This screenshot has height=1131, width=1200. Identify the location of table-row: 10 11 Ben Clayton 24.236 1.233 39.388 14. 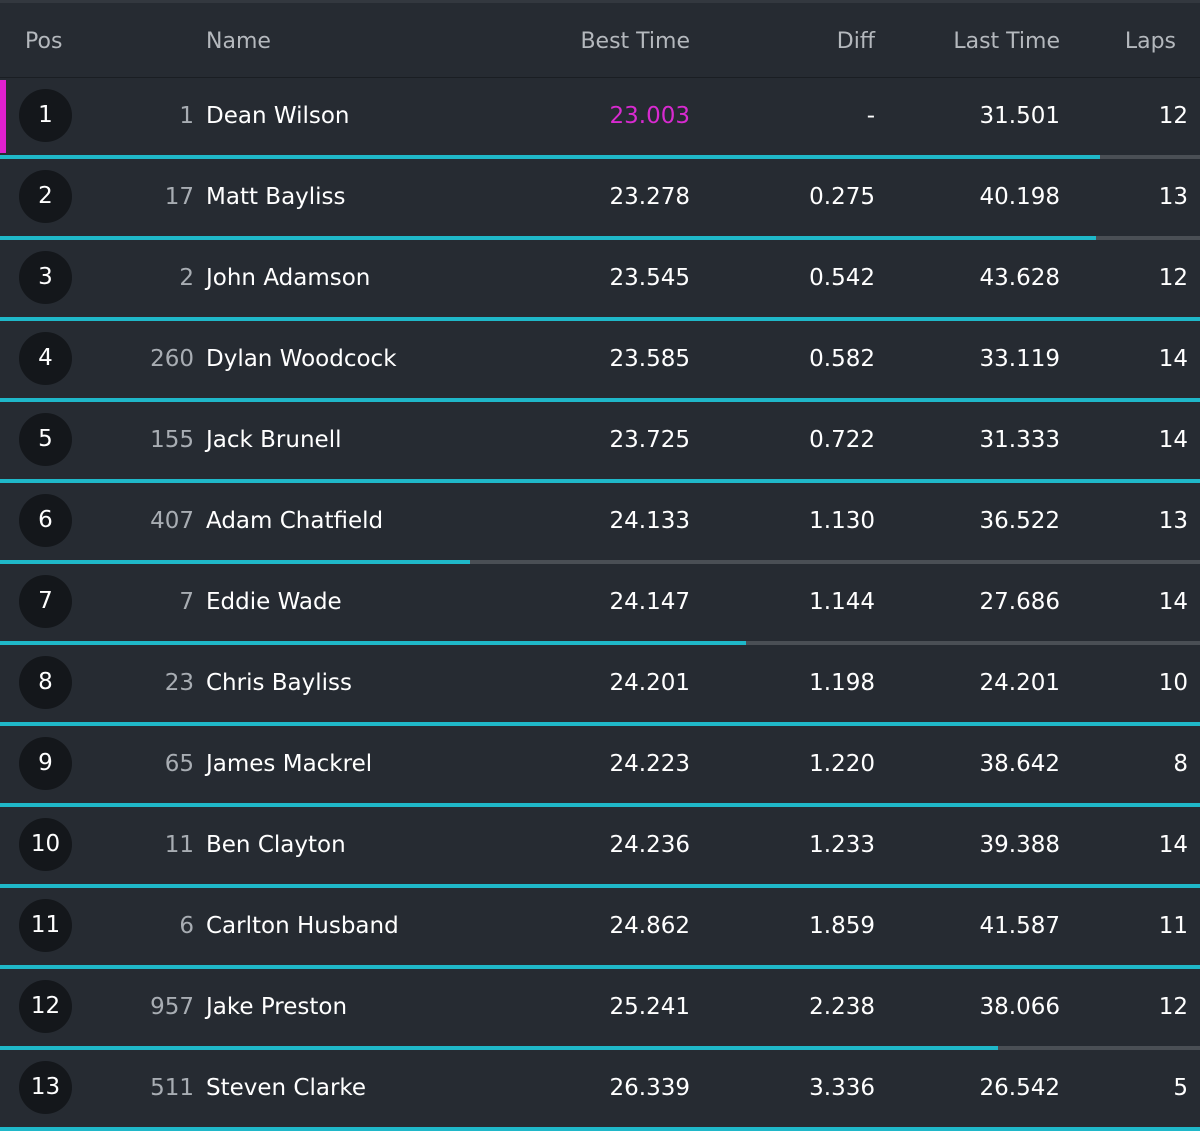
(600, 847).